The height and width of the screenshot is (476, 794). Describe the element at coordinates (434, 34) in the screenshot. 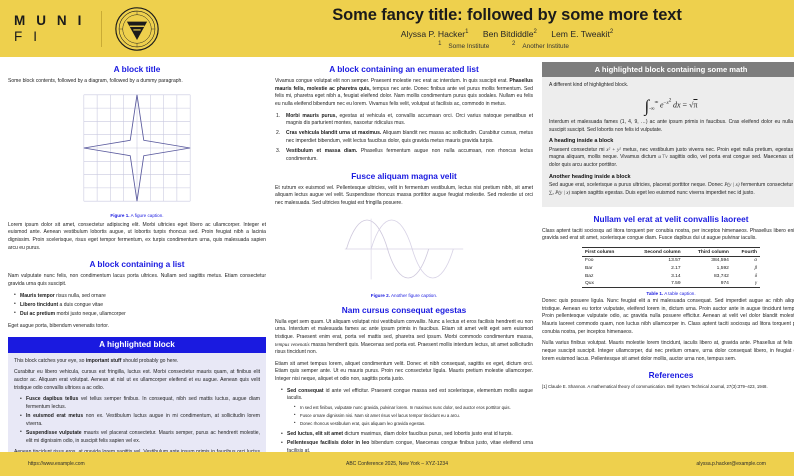

I see `author: Alyssa P. Hacker1` at that location.